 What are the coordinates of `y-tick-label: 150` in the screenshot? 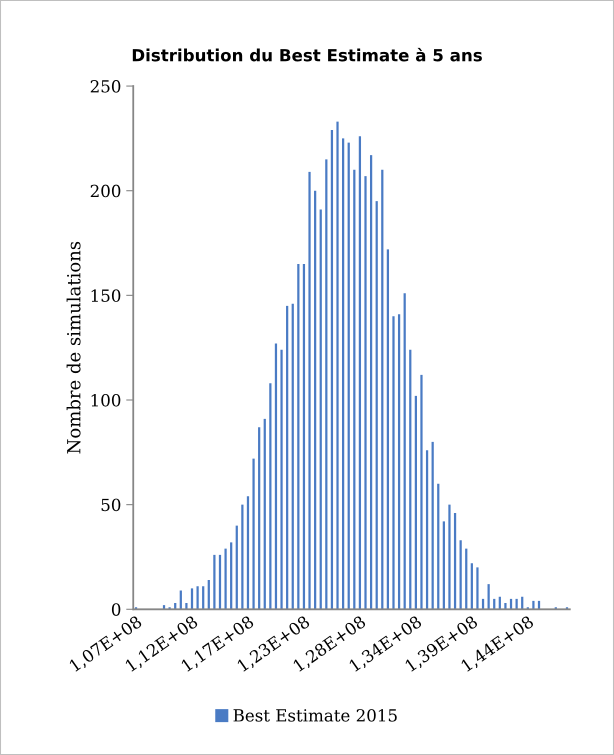 It's located at (106, 295).